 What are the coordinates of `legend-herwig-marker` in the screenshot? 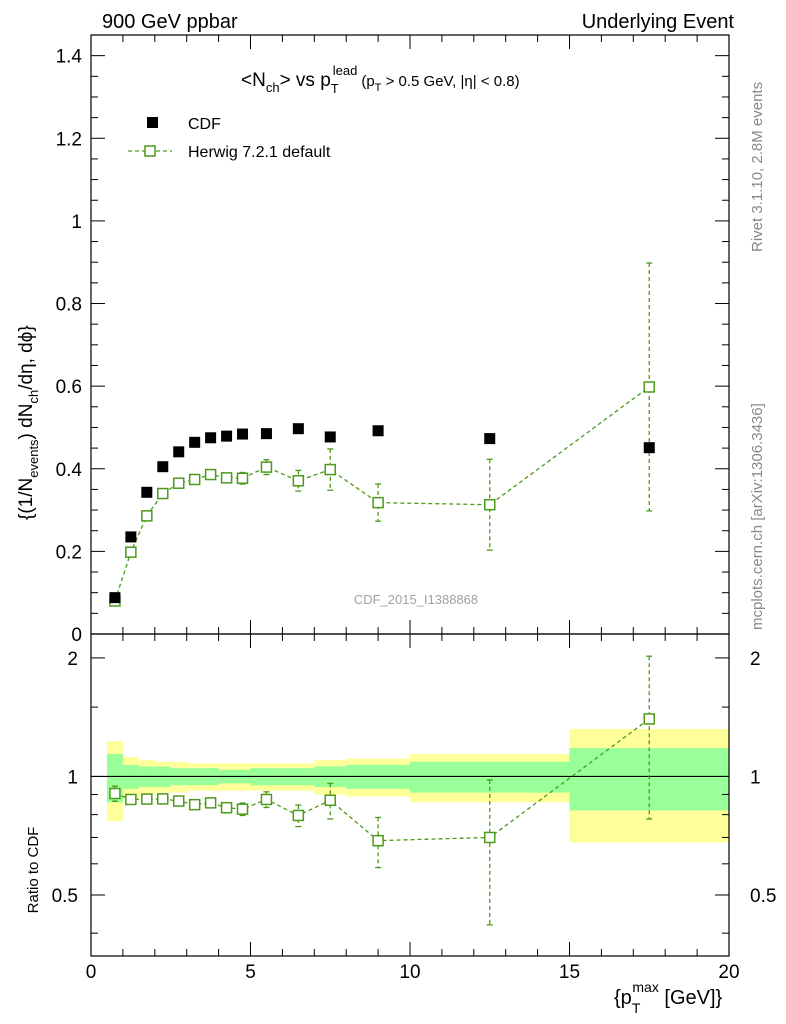 It's located at (150, 151).